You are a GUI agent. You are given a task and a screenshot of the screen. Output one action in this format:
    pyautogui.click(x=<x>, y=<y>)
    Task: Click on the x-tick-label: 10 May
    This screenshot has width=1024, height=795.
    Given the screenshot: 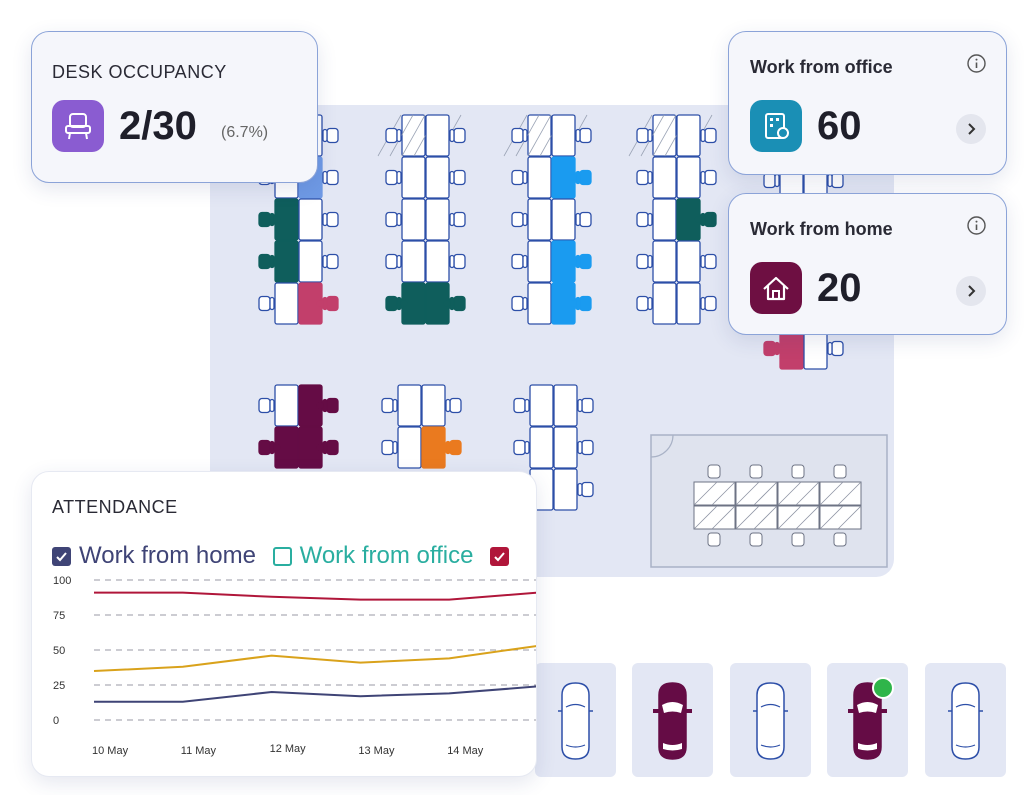 What is the action you would take?
    pyautogui.click(x=110, y=751)
    